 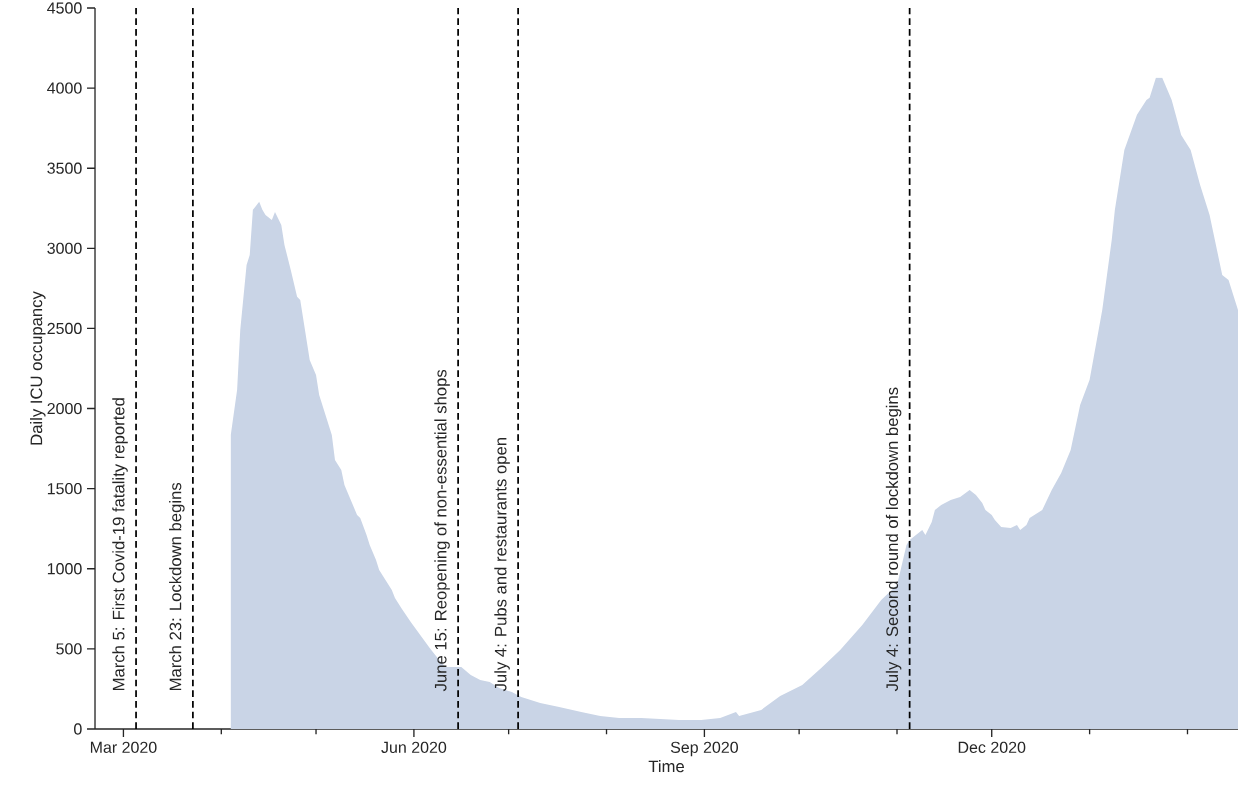 What do you see at coordinates (64, 248) in the screenshot?
I see `y-tick-label: 3000` at bounding box center [64, 248].